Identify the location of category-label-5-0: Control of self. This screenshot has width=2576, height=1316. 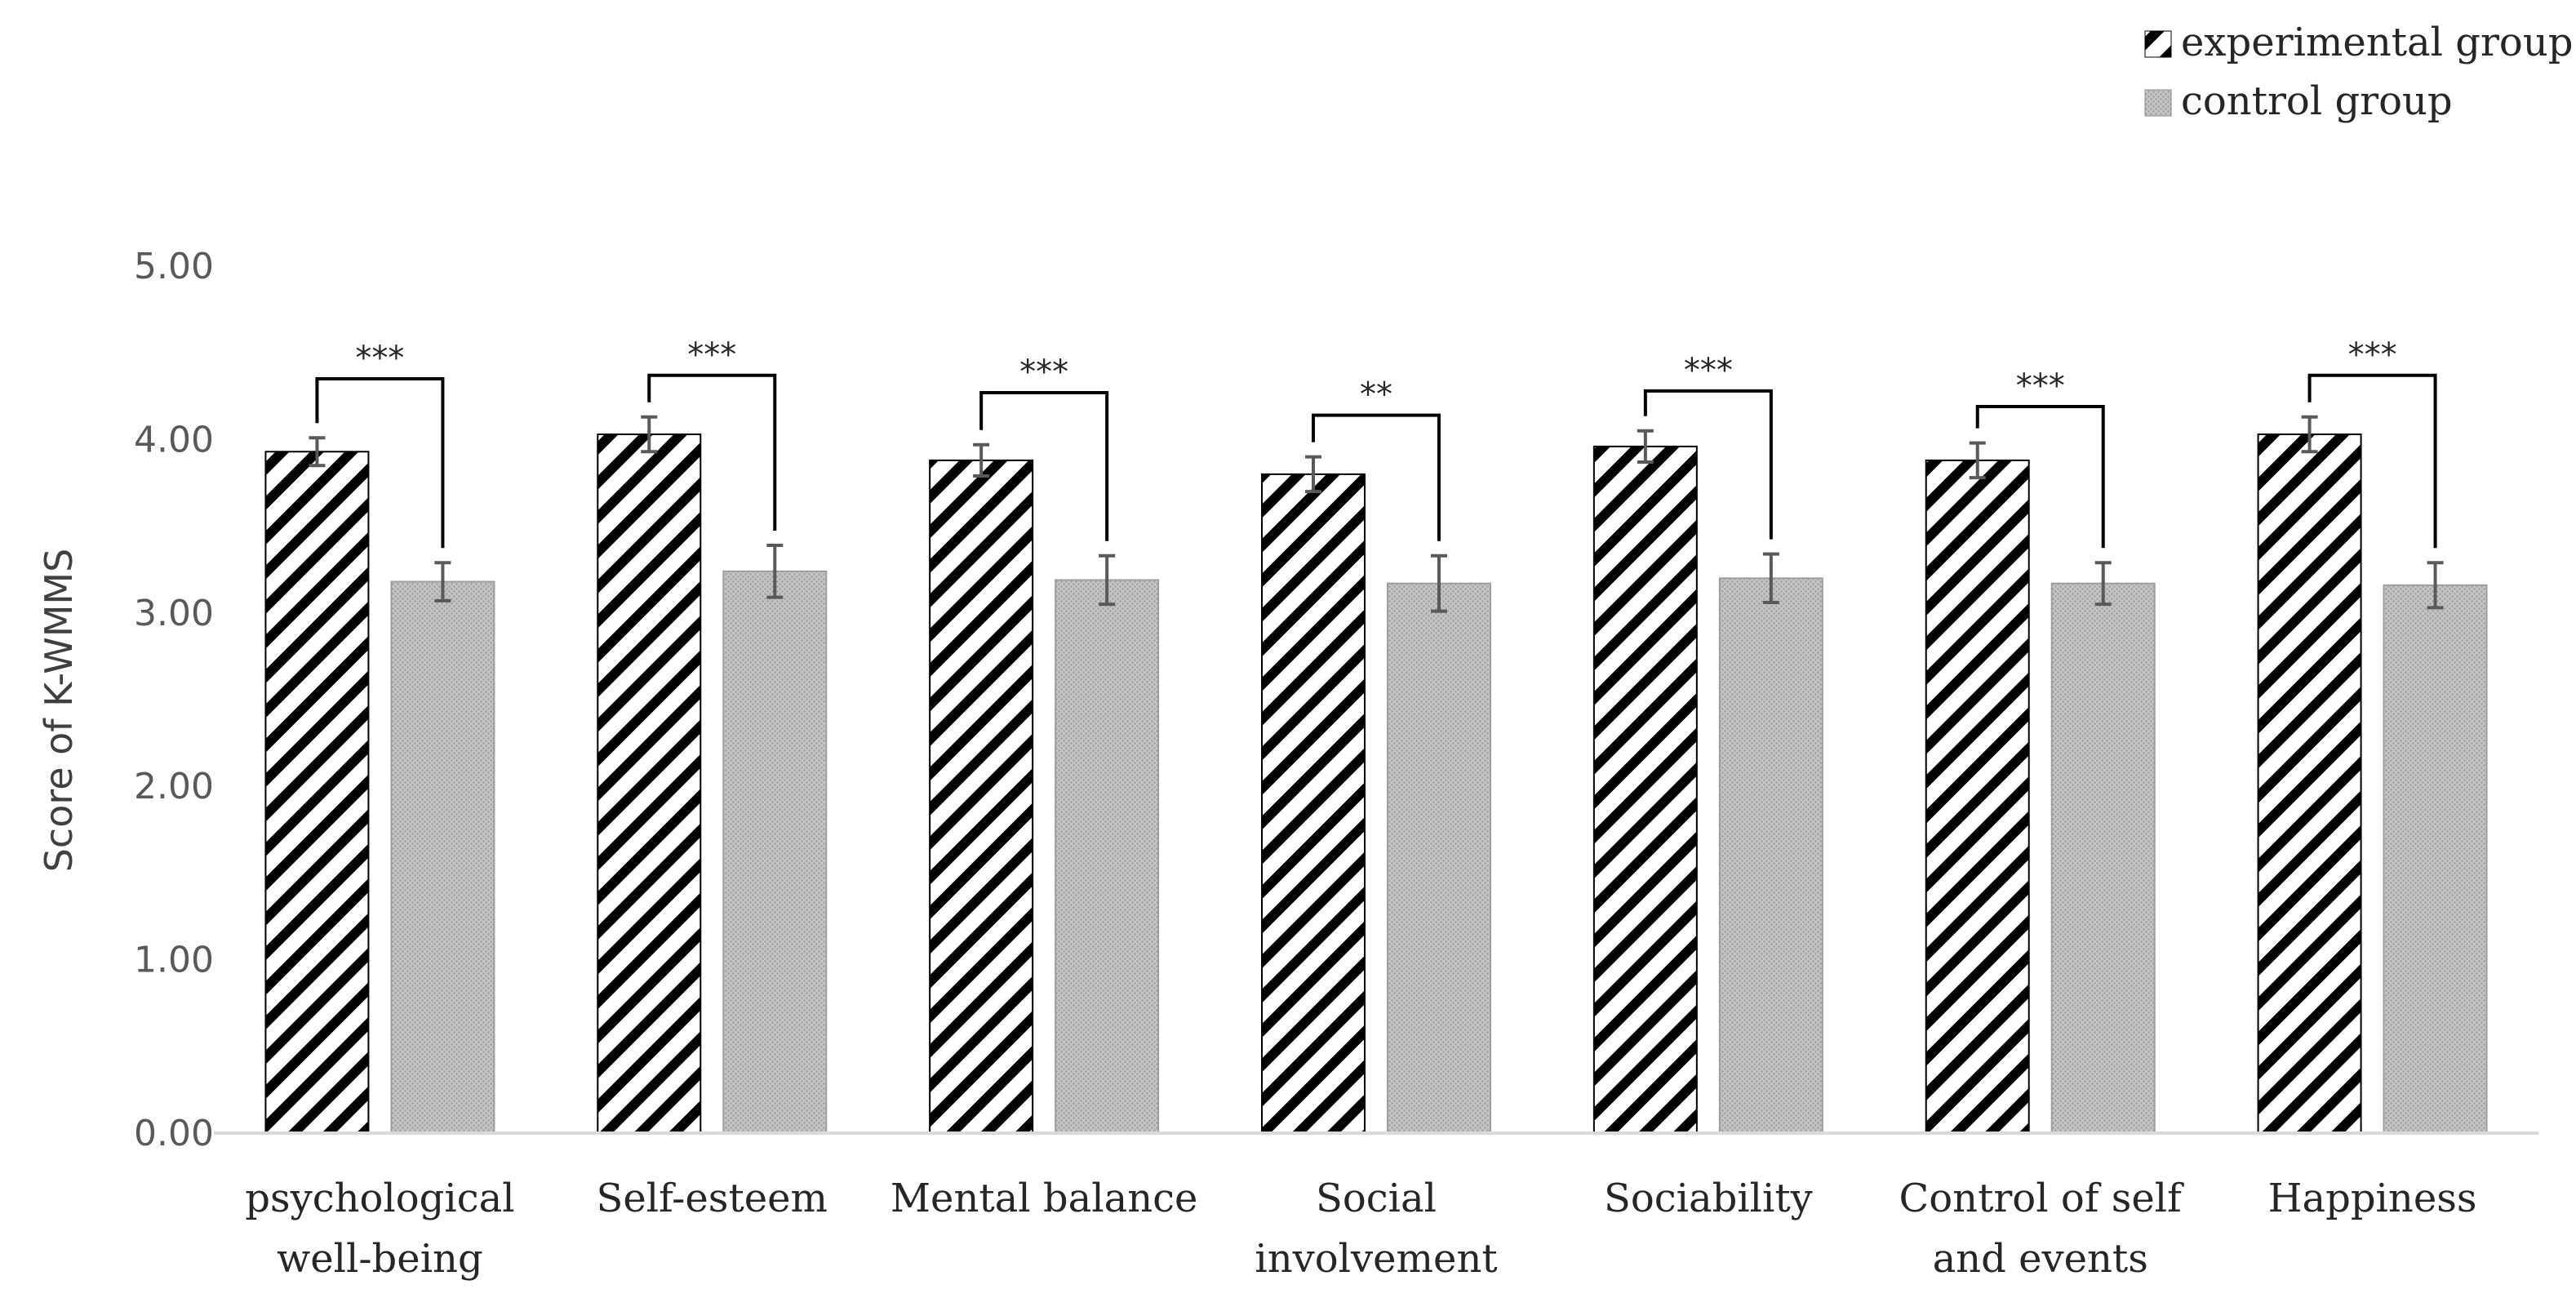
(2042, 1198).